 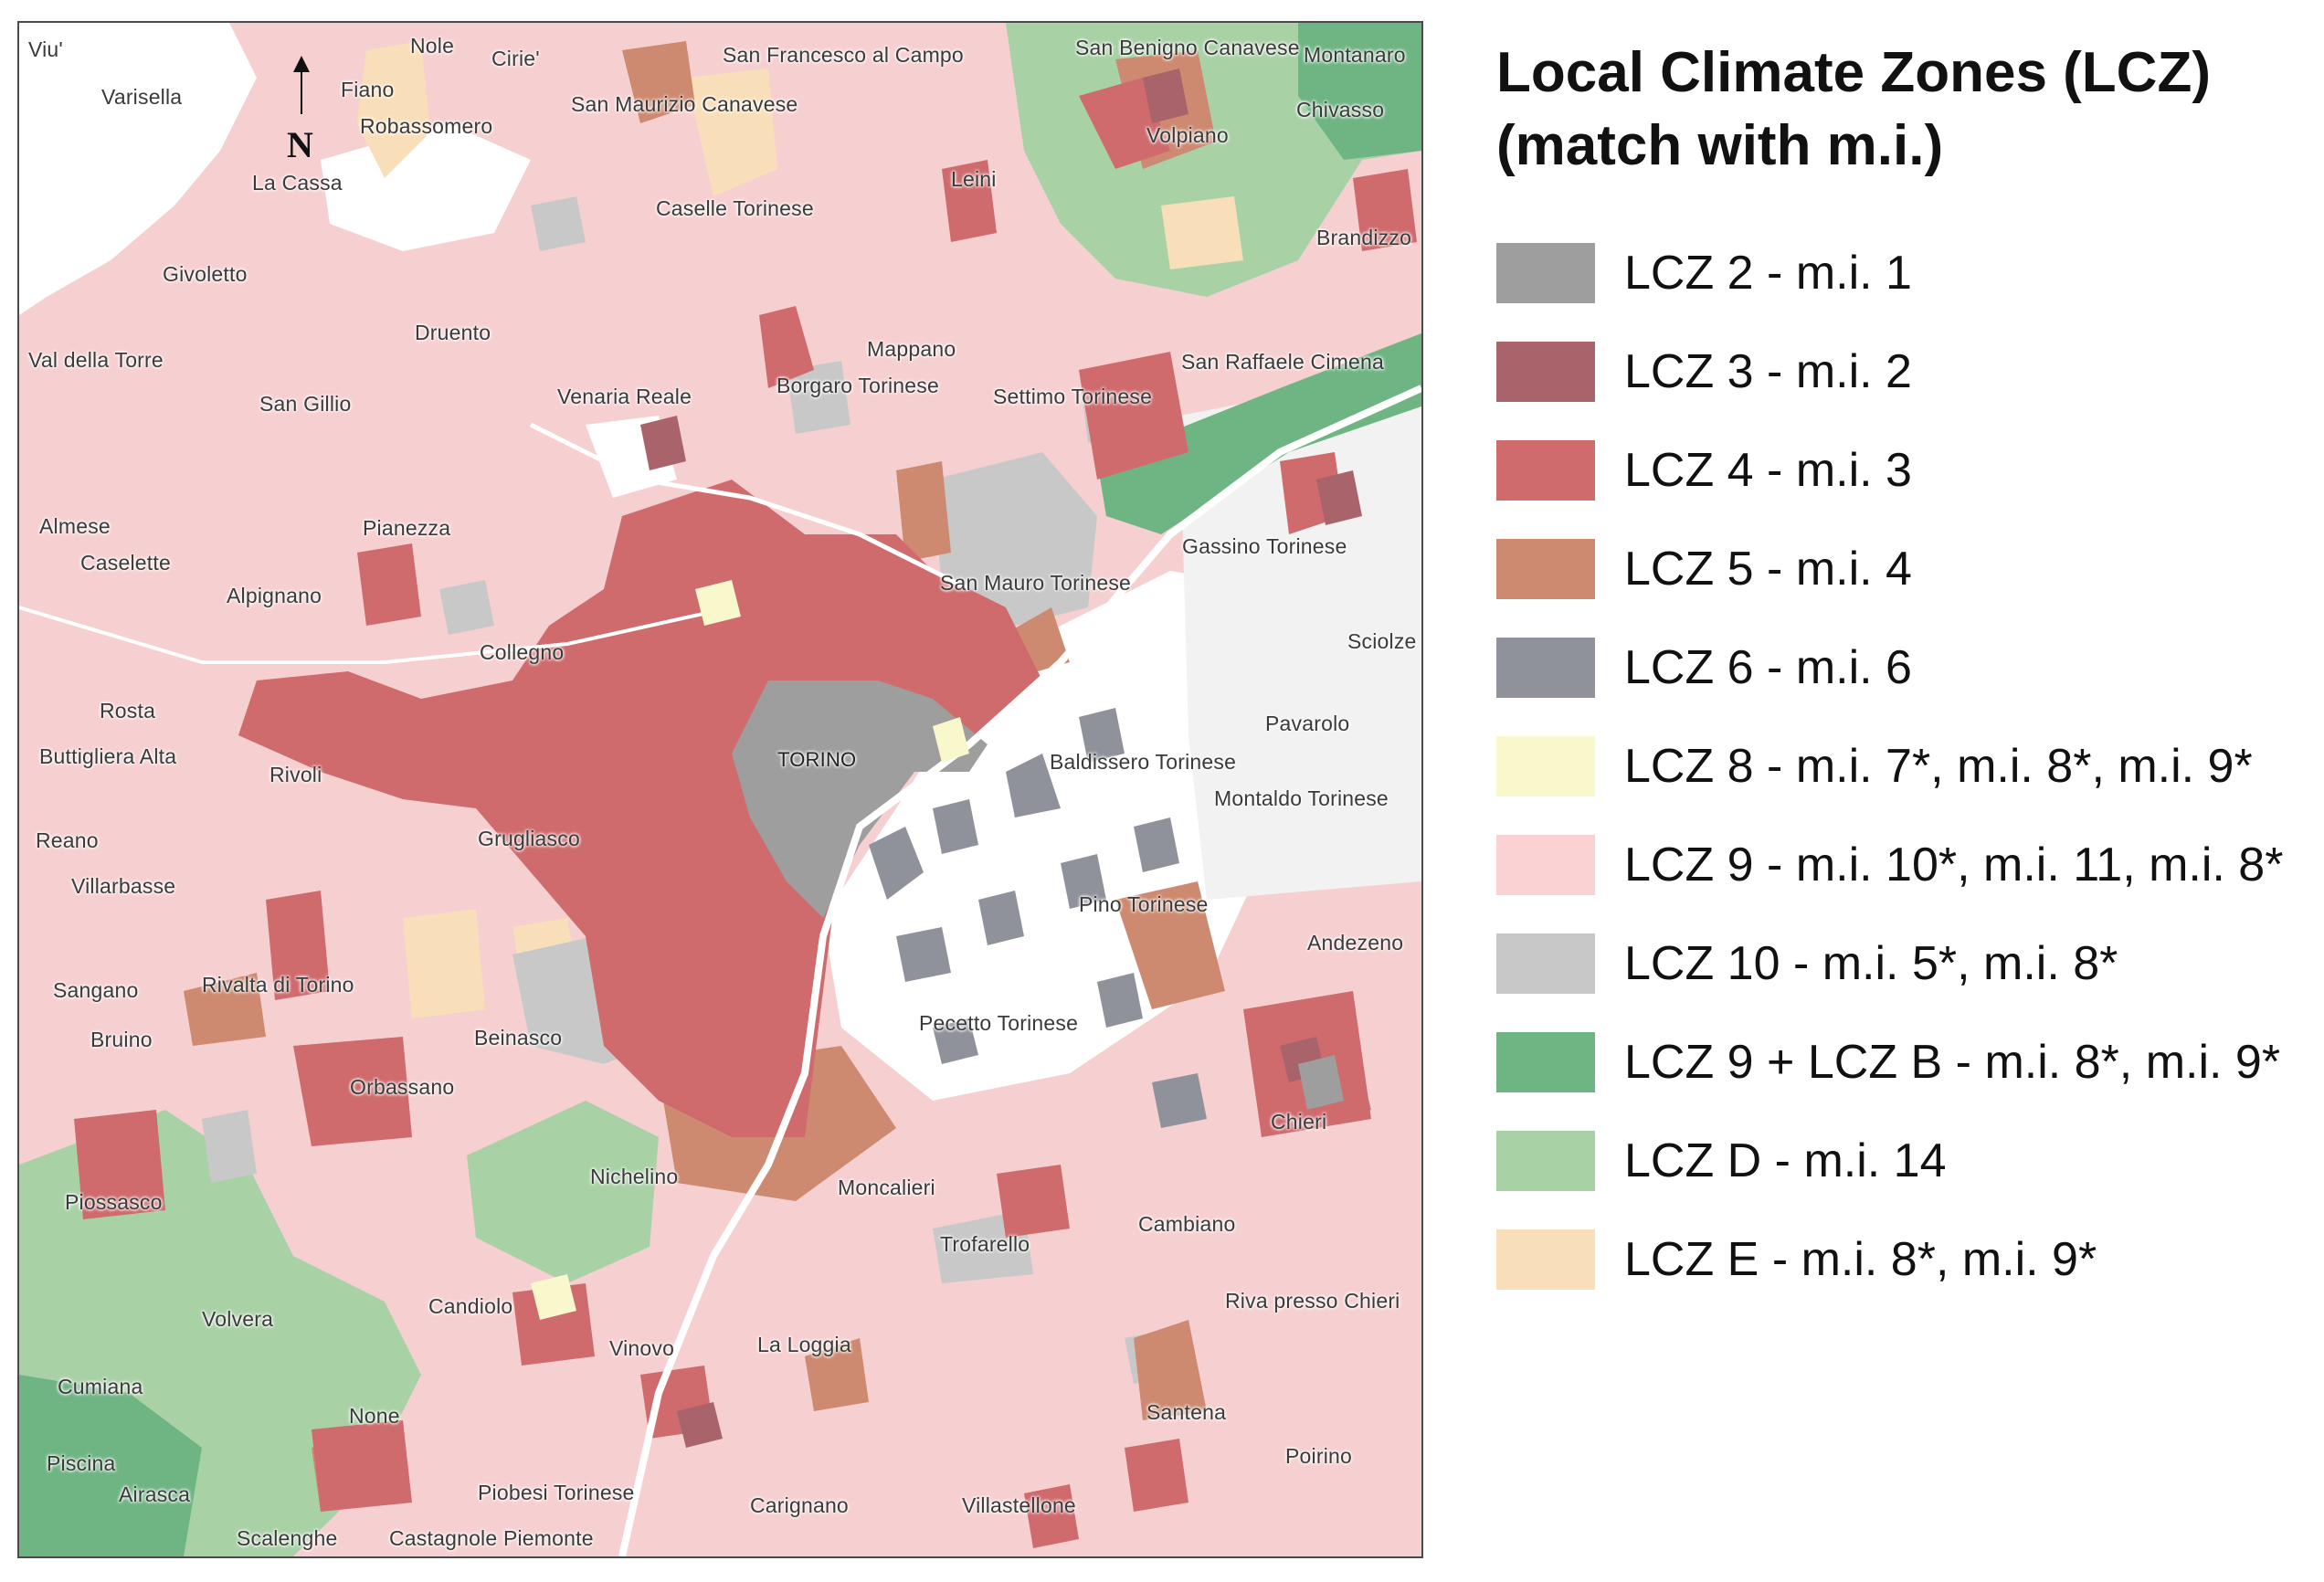 I want to click on lcz-9b-riverbelt, so click(x=1259, y=434).